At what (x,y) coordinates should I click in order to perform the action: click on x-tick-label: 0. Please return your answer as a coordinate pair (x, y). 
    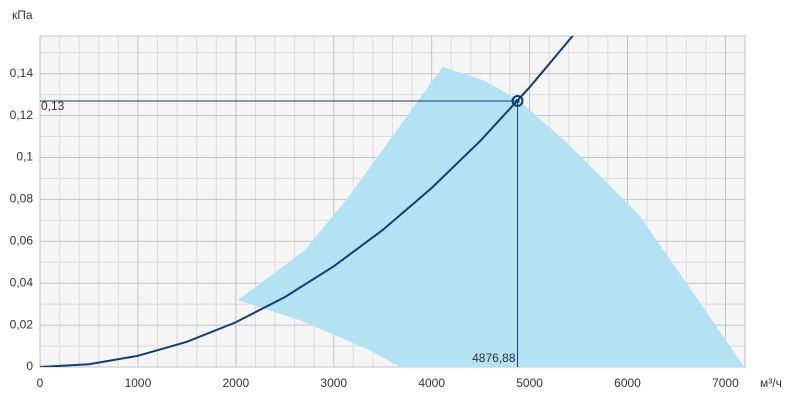
    Looking at the image, I should click on (40, 383).